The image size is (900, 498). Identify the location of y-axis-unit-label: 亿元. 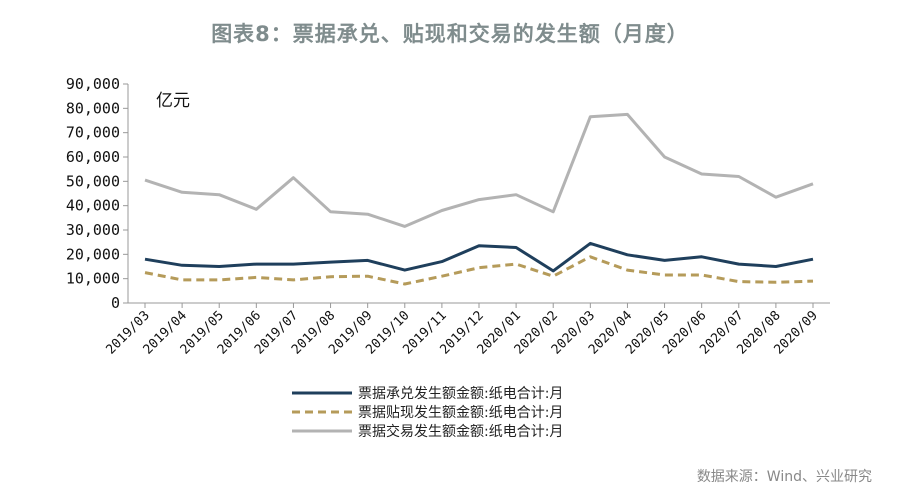
(173, 101).